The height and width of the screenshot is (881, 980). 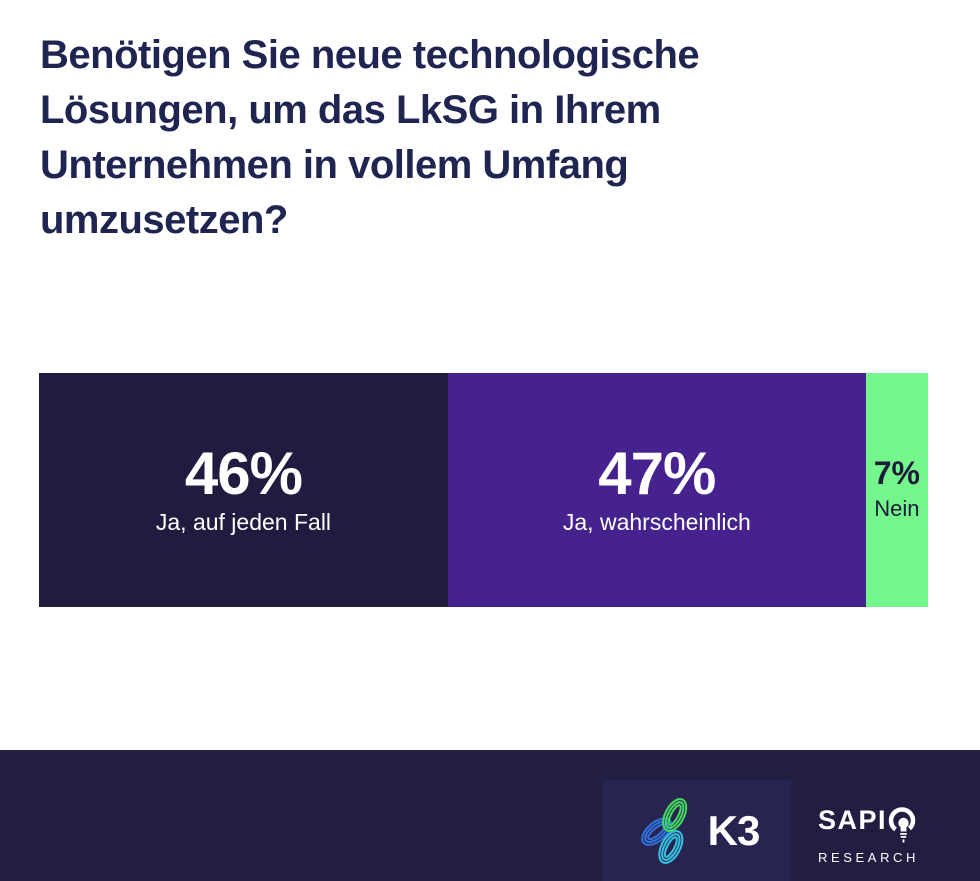 I want to click on bar-segment-nein: 7% Nein, so click(x=896, y=490).